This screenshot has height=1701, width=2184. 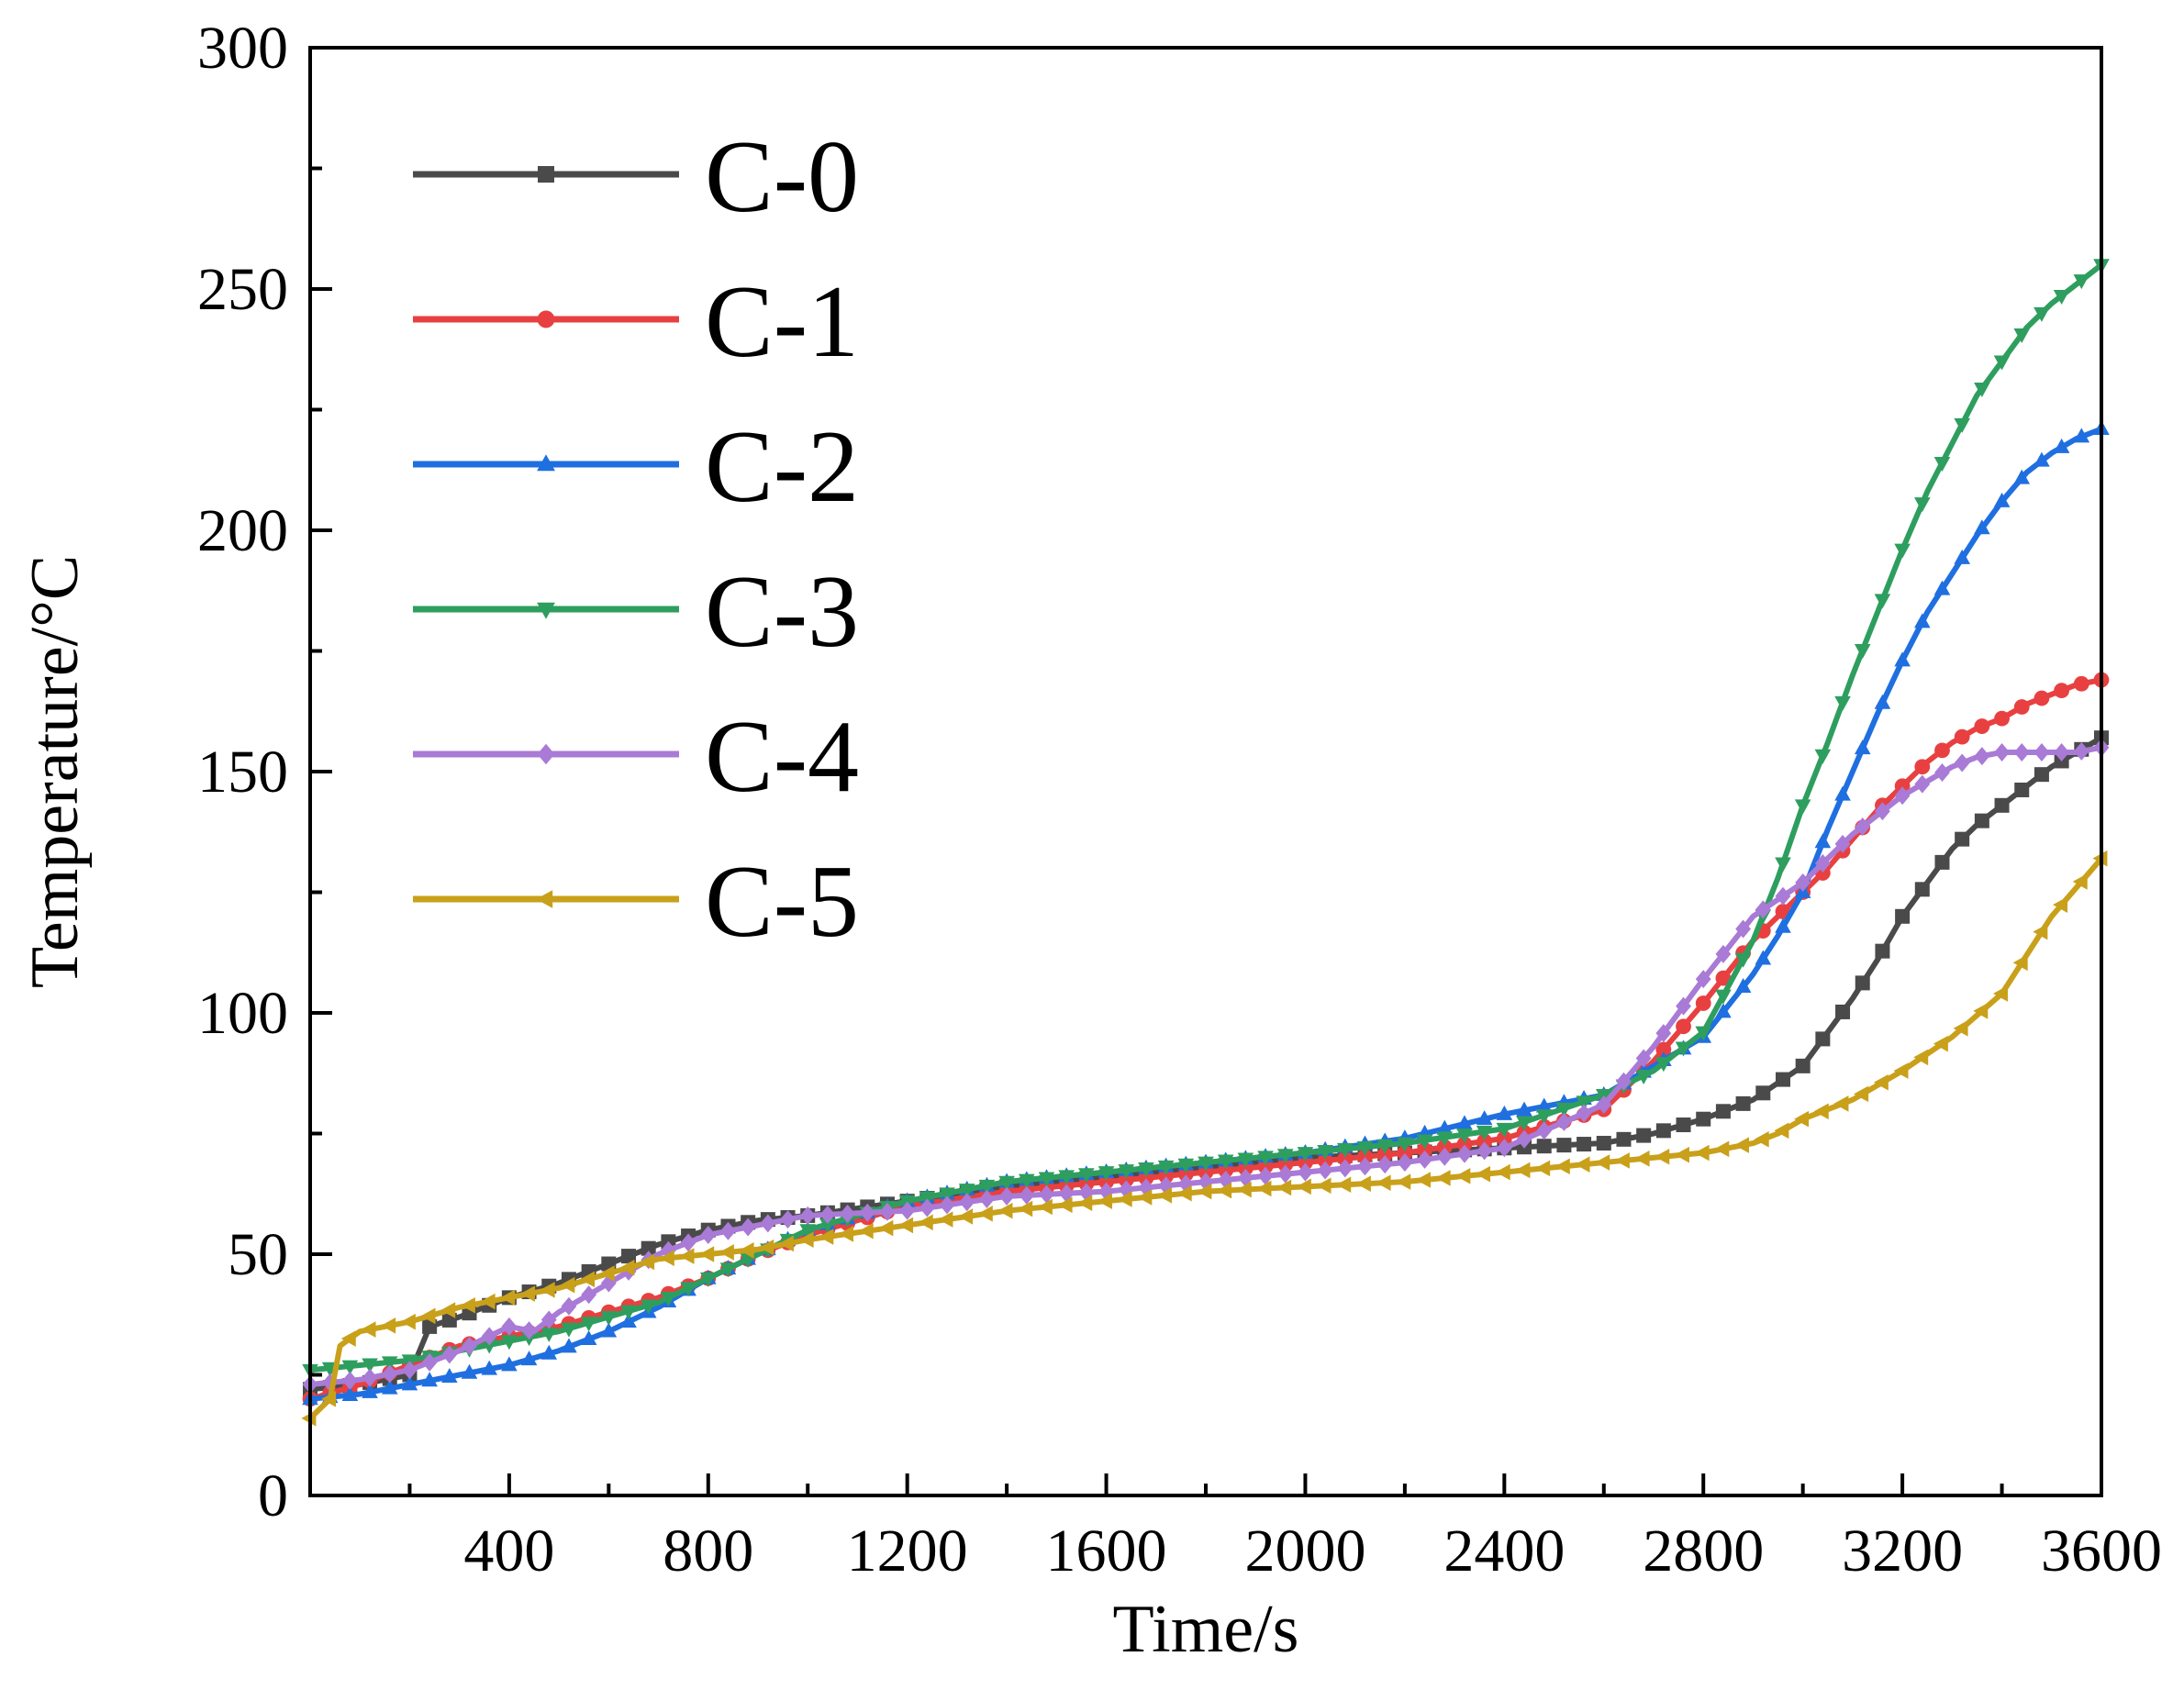 What do you see at coordinates (55, 772) in the screenshot?
I see `y-axis-title: Temperature/°C` at bounding box center [55, 772].